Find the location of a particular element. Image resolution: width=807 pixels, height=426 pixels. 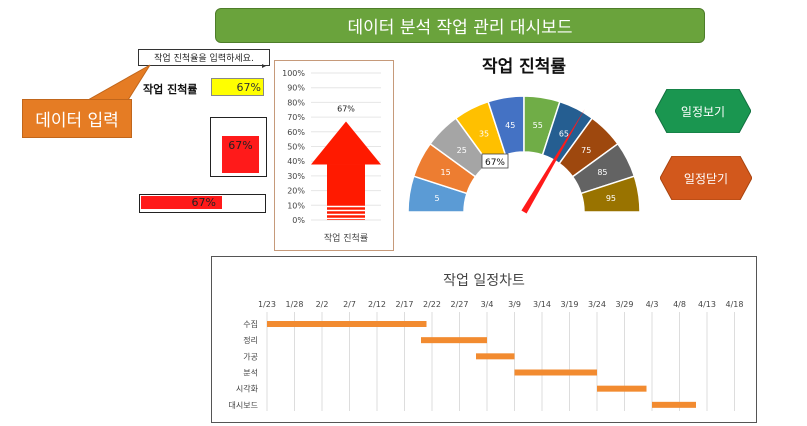

gantt-xtick: 2/17 is located at coordinates (405, 304).